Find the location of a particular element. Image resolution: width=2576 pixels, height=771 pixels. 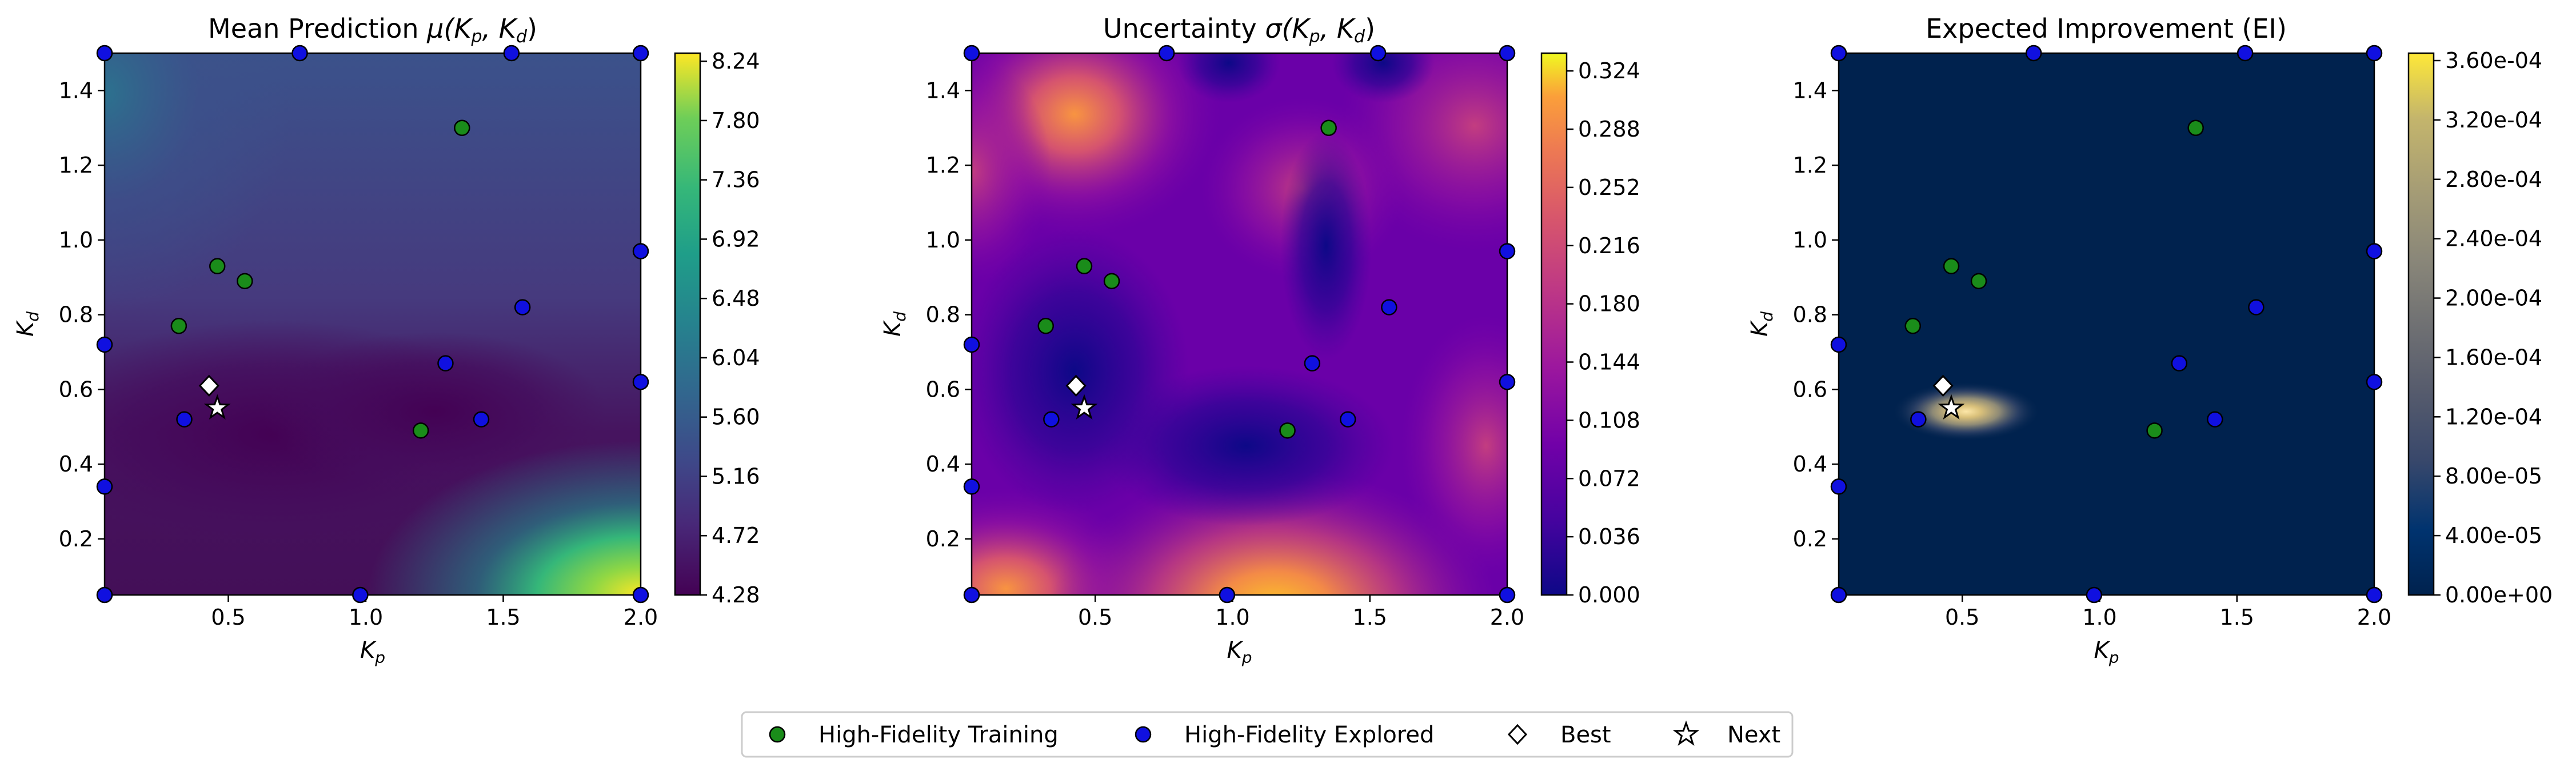

ei-ytick-label: 1.0 is located at coordinates (1810, 240).